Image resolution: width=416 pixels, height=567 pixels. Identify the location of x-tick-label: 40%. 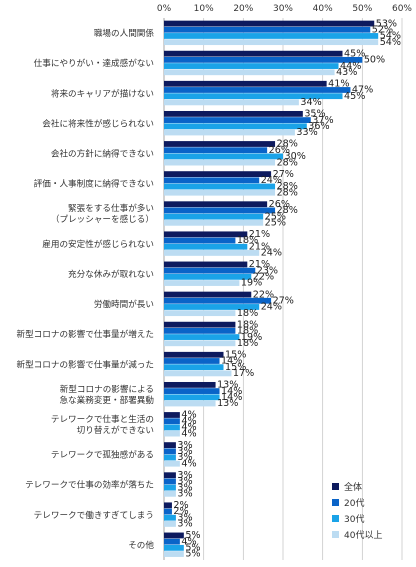
(323, 9).